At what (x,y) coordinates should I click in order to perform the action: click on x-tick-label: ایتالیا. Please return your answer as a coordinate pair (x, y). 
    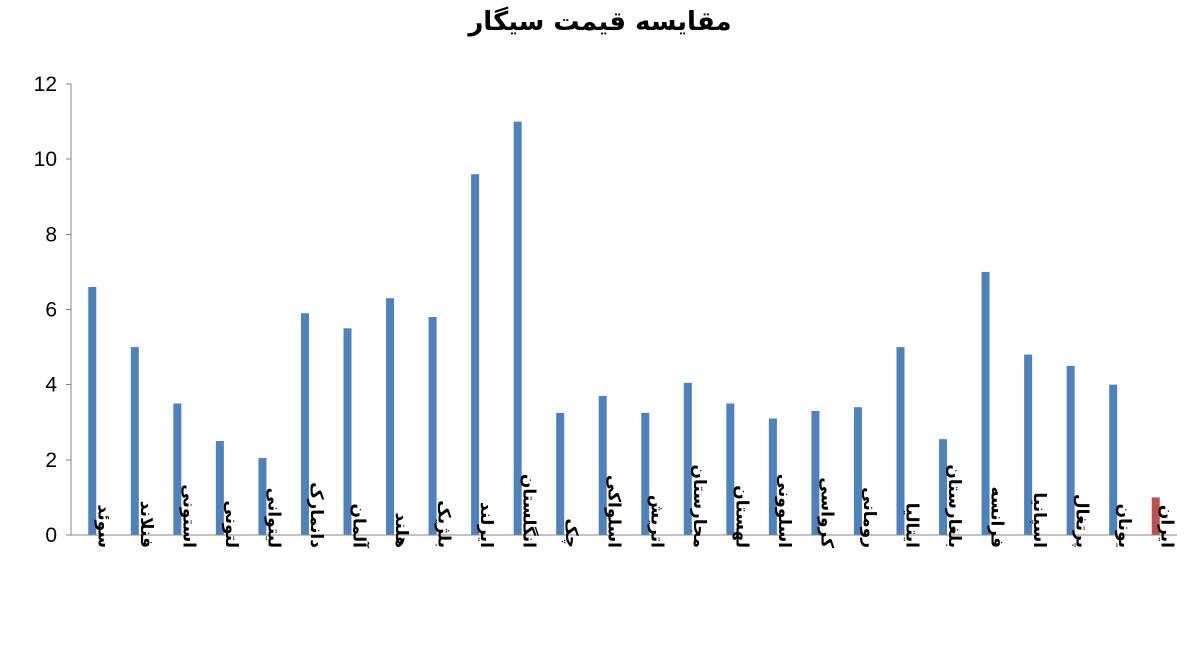
    Looking at the image, I should click on (912, 525).